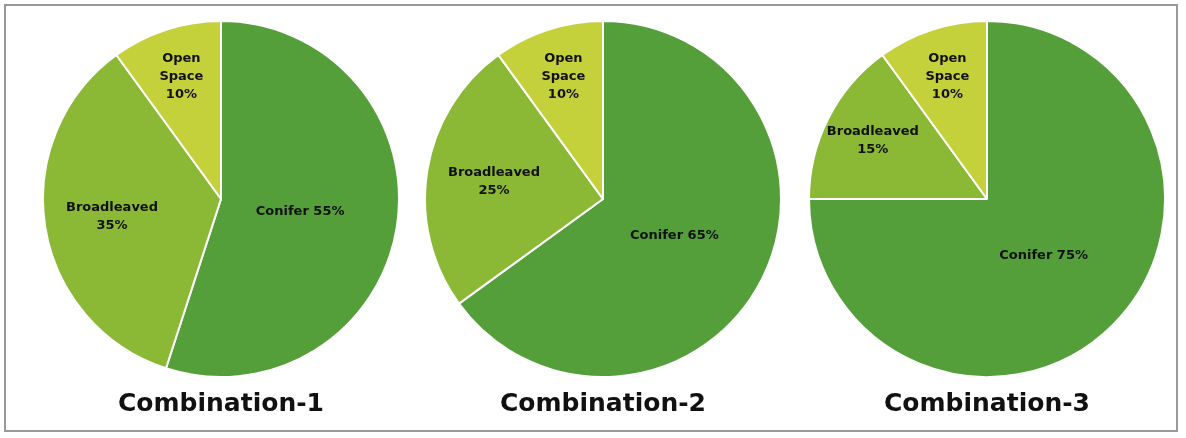  I want to click on text: Combination-1, so click(221, 402).